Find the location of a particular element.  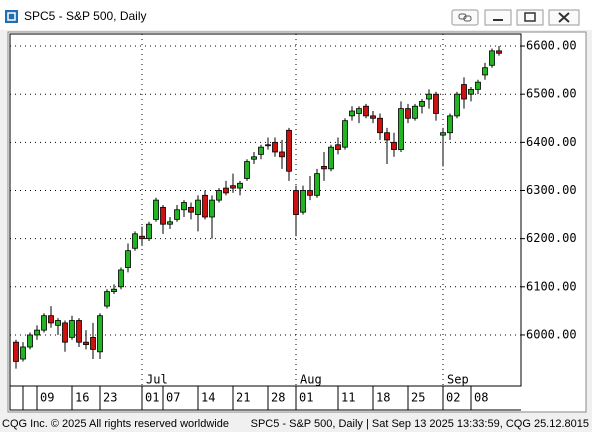

minimize-button is located at coordinates (498, 17).